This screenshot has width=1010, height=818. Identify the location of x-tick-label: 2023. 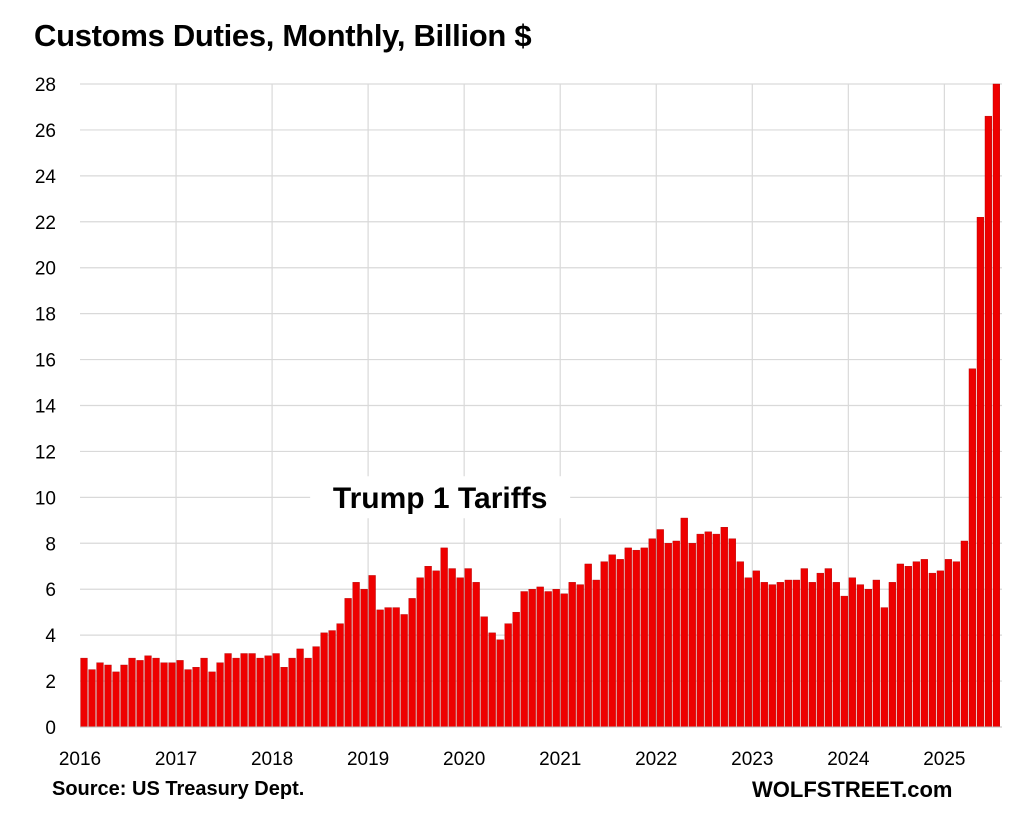
(752, 759).